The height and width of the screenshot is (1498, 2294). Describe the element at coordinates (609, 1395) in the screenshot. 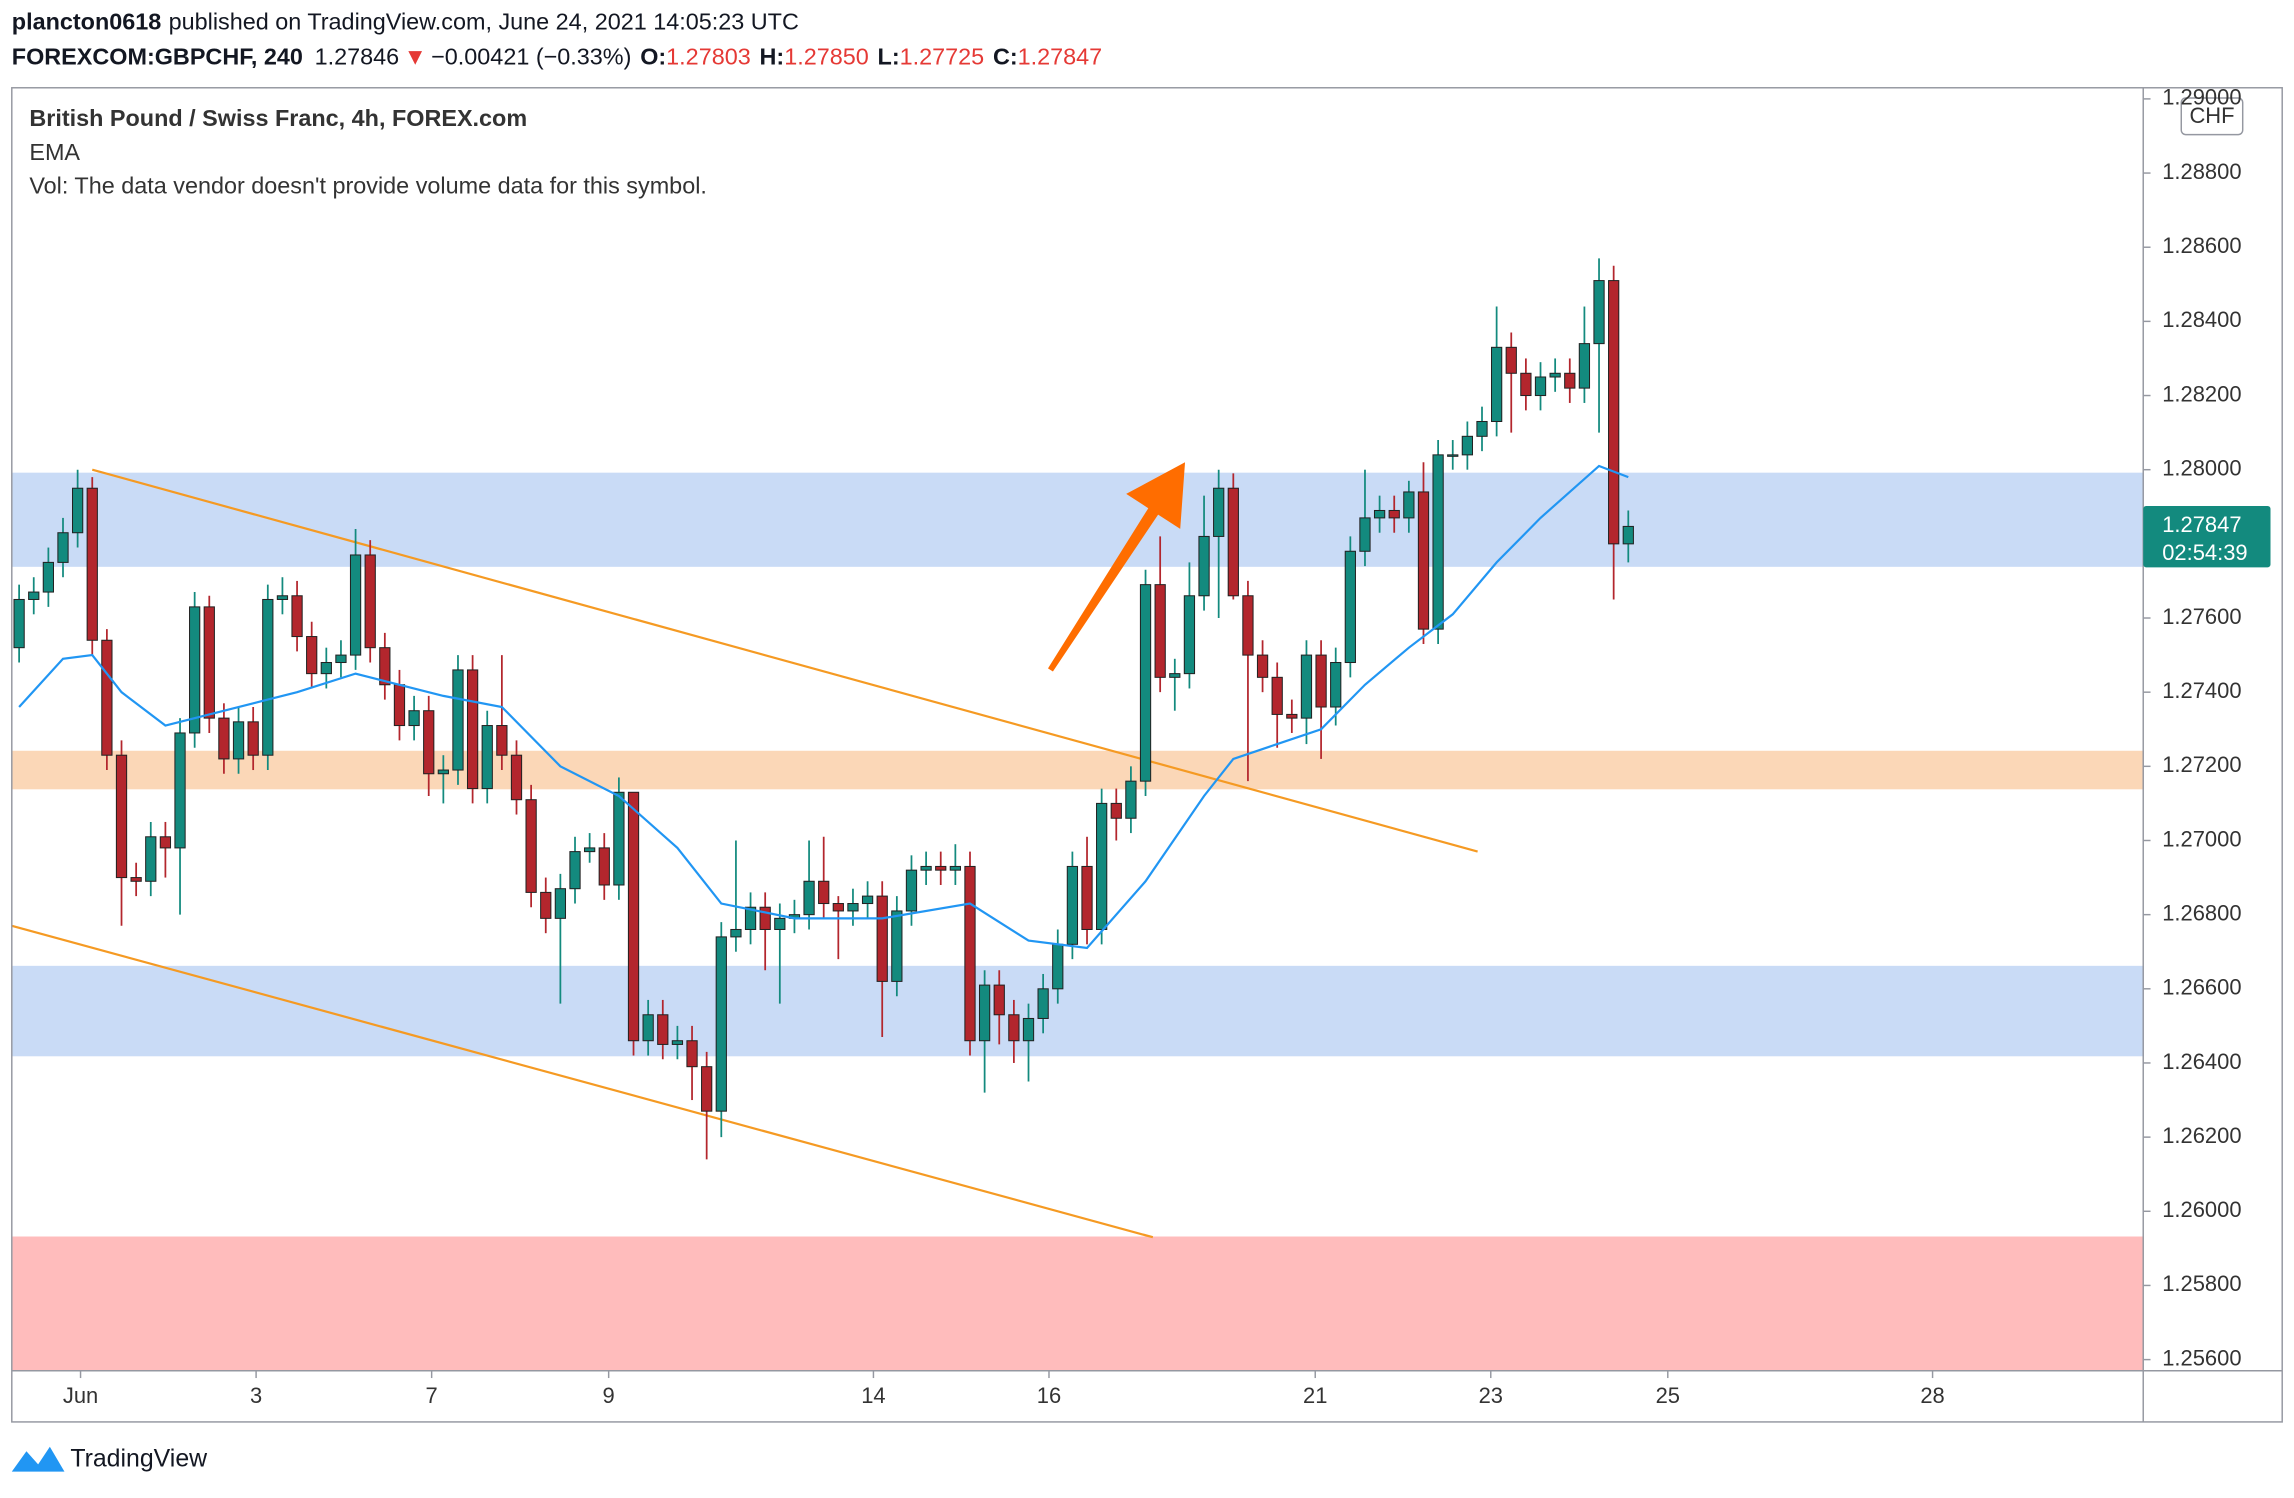

I see `x-tick-label: 9` at that location.